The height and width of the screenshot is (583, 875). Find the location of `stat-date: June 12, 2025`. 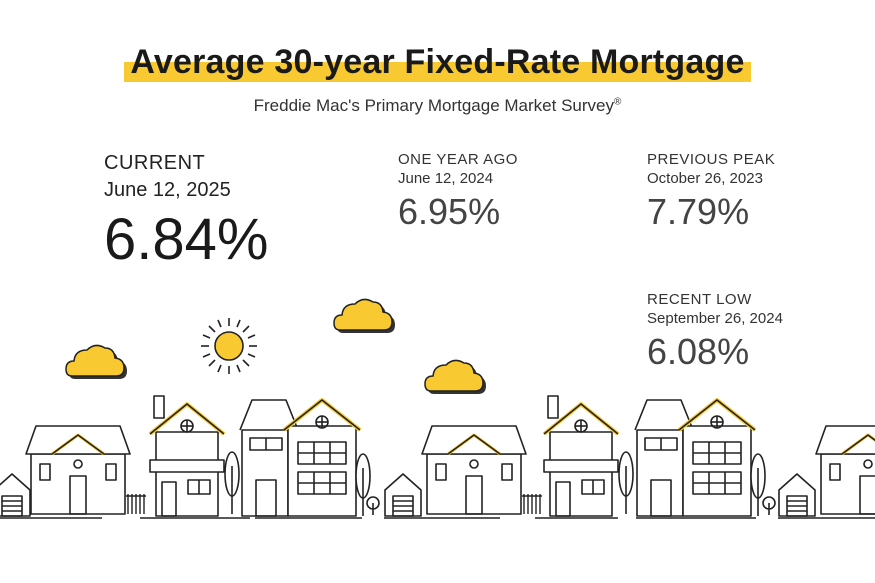

stat-date: June 12, 2025 is located at coordinates (167, 190).